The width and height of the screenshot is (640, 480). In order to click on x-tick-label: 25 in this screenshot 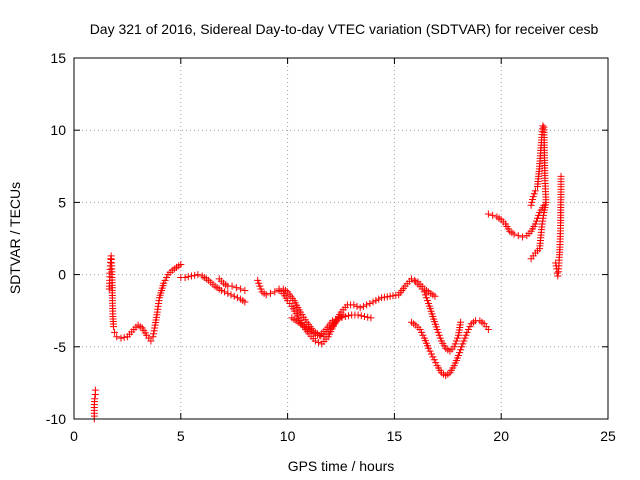, I will do `click(608, 436)`.